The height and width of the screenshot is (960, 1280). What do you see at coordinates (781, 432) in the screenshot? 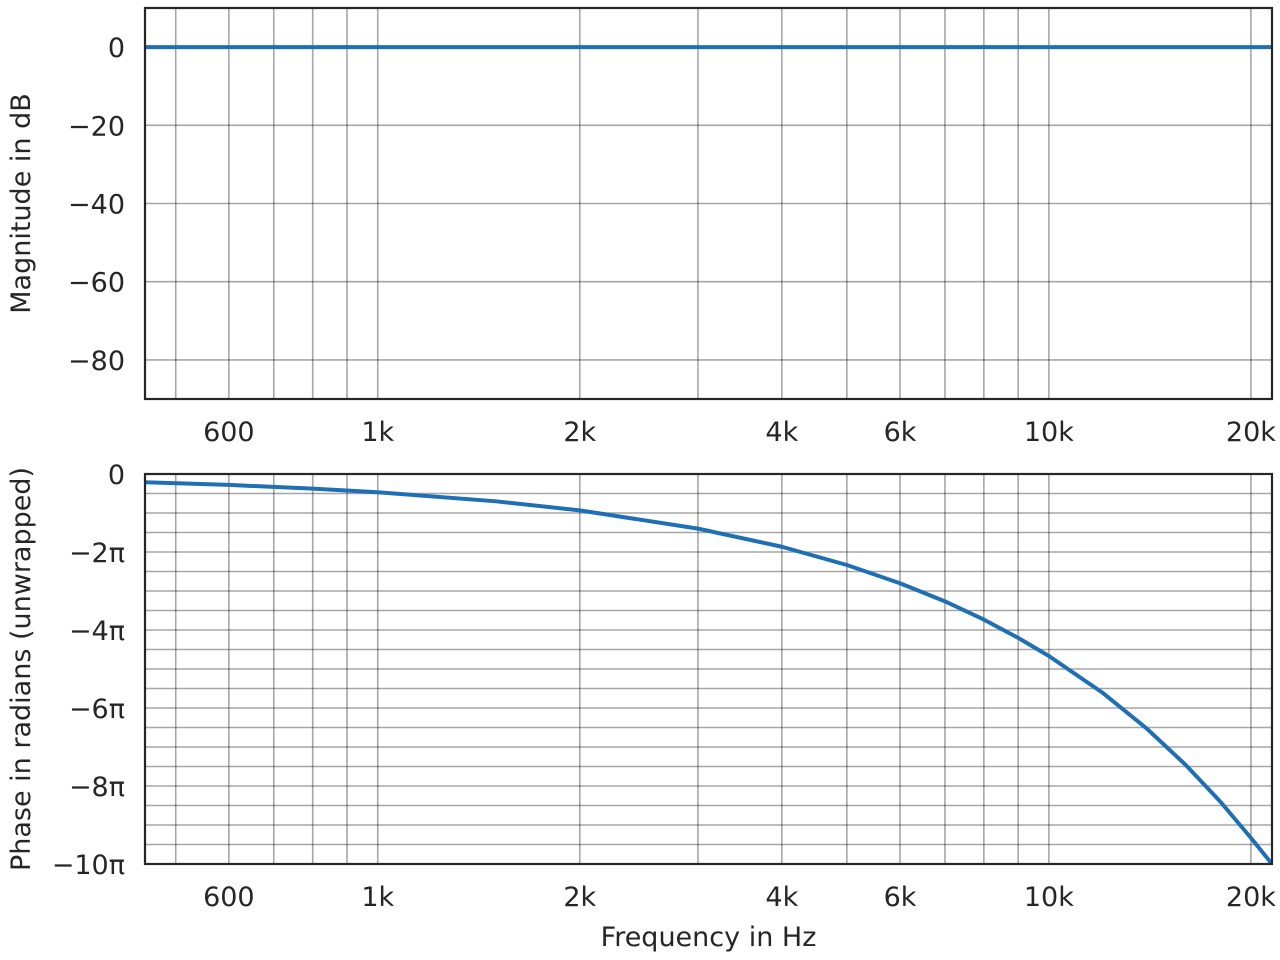
I see `magnitude-x-tick-label: 4k` at bounding box center [781, 432].